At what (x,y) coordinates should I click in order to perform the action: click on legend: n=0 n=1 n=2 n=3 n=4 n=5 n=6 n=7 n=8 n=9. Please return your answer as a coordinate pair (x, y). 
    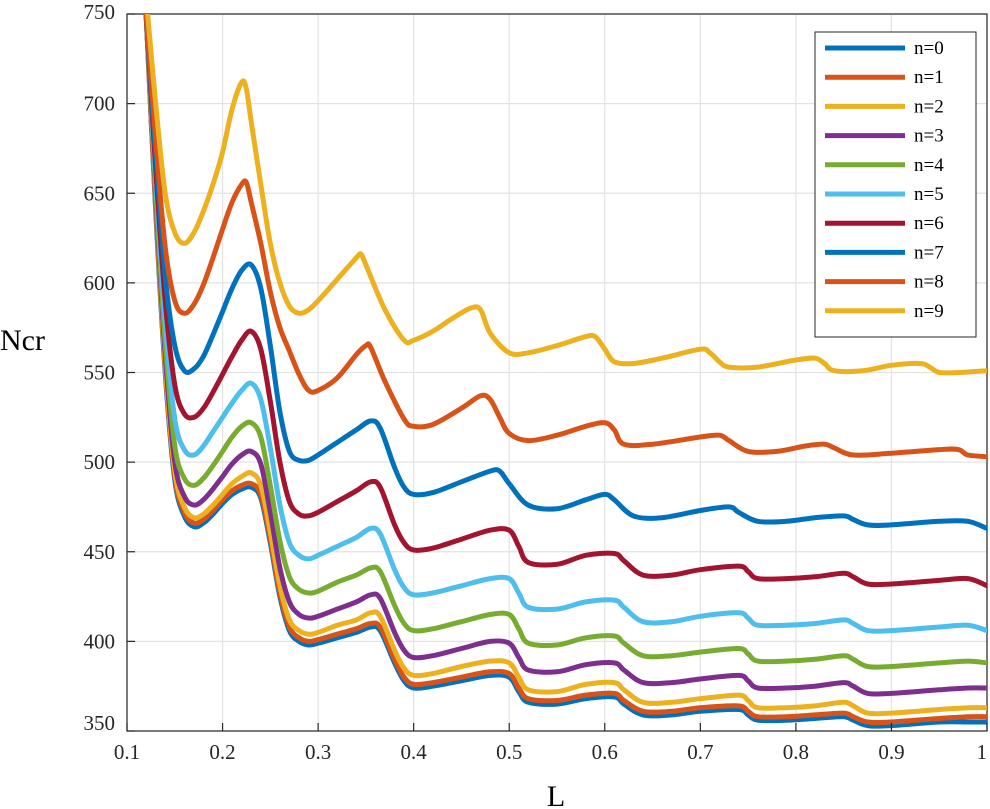
    Looking at the image, I should click on (895, 184).